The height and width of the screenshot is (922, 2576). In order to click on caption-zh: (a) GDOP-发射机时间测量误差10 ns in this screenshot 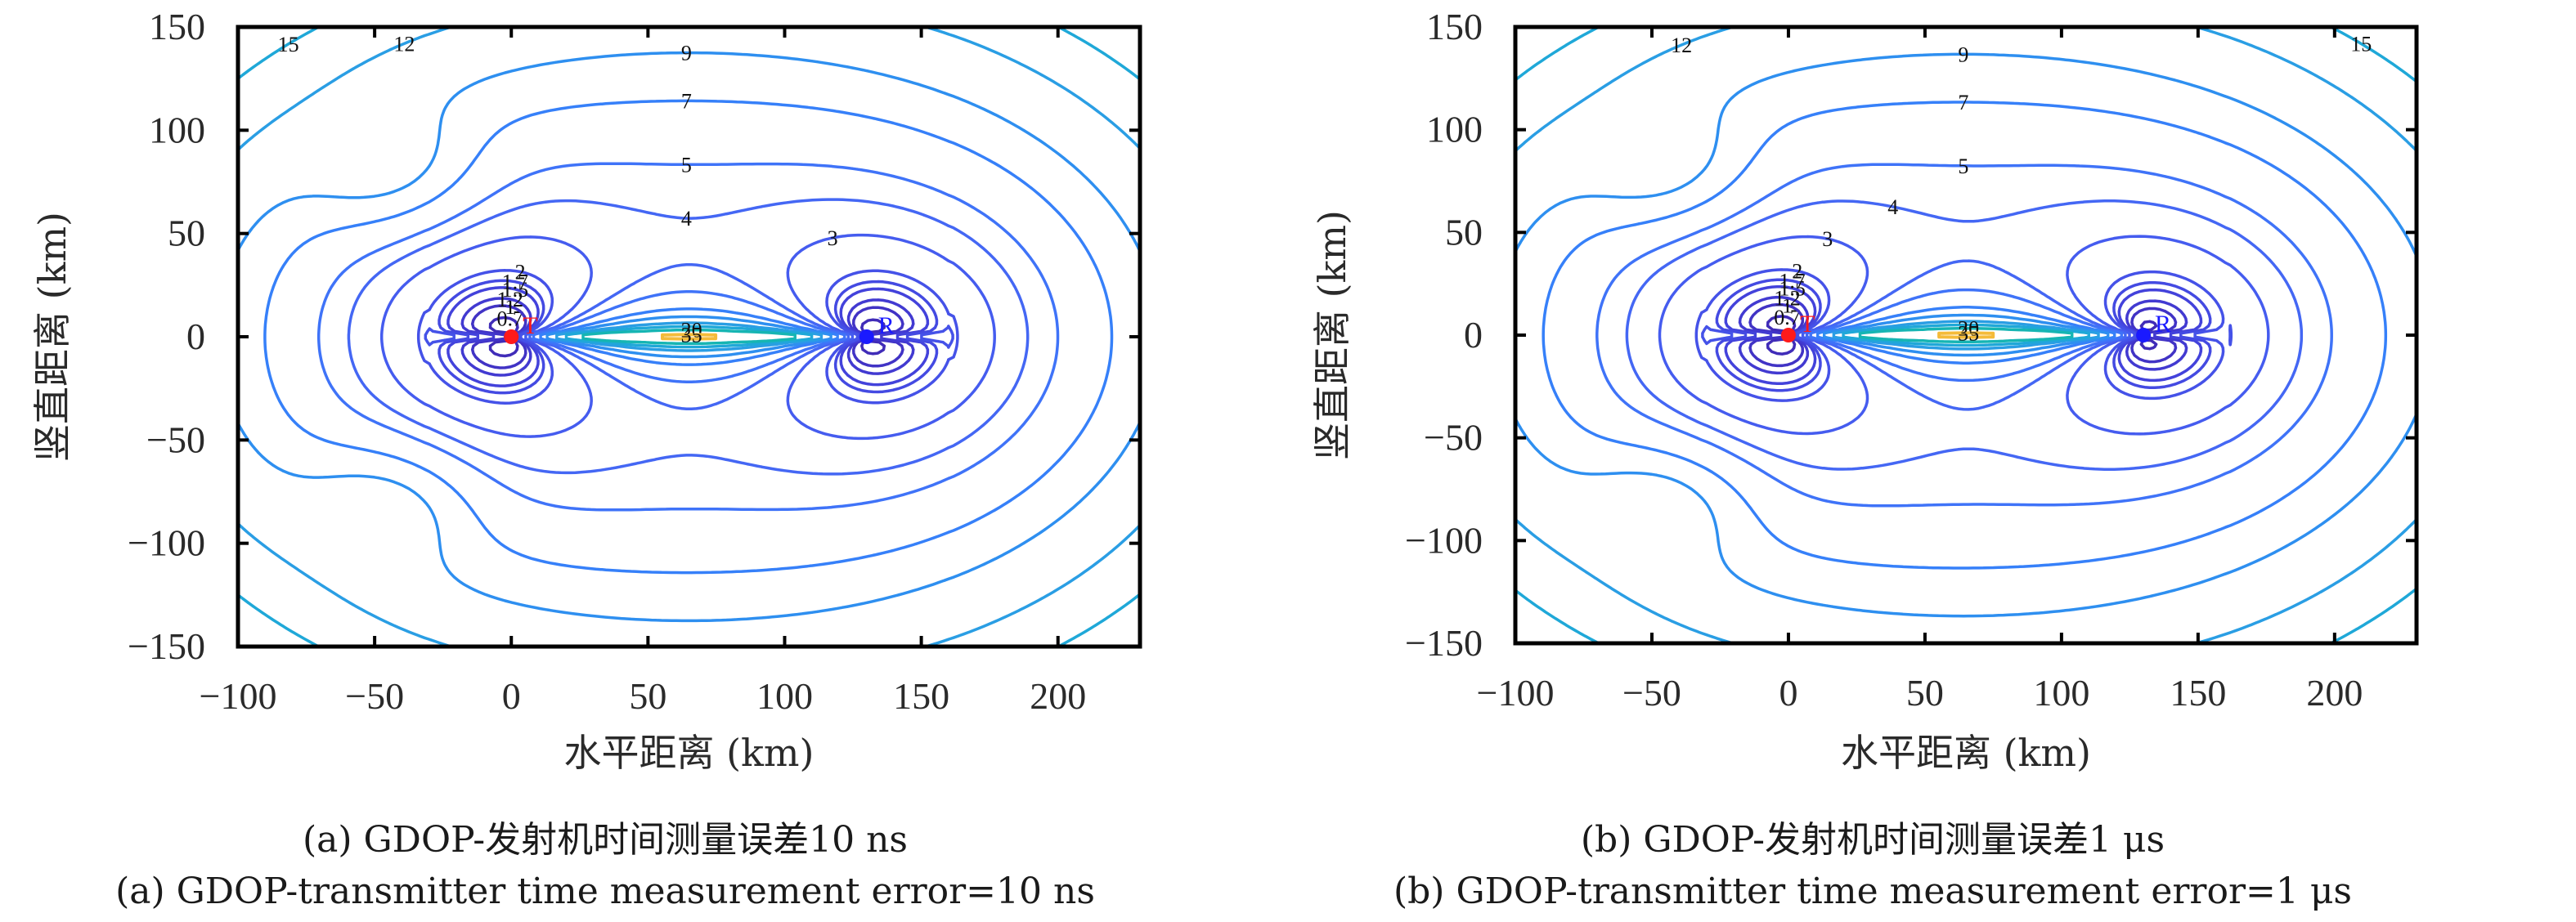, I will do `click(605, 840)`.